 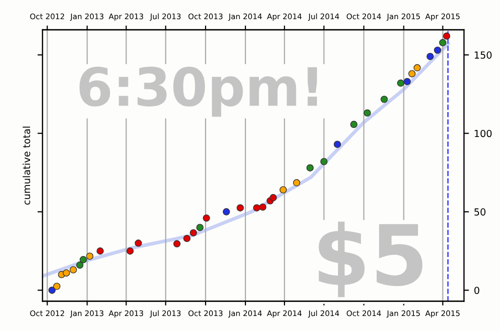 I want to click on y-axis-title: cumulative total, so click(x=26, y=165).